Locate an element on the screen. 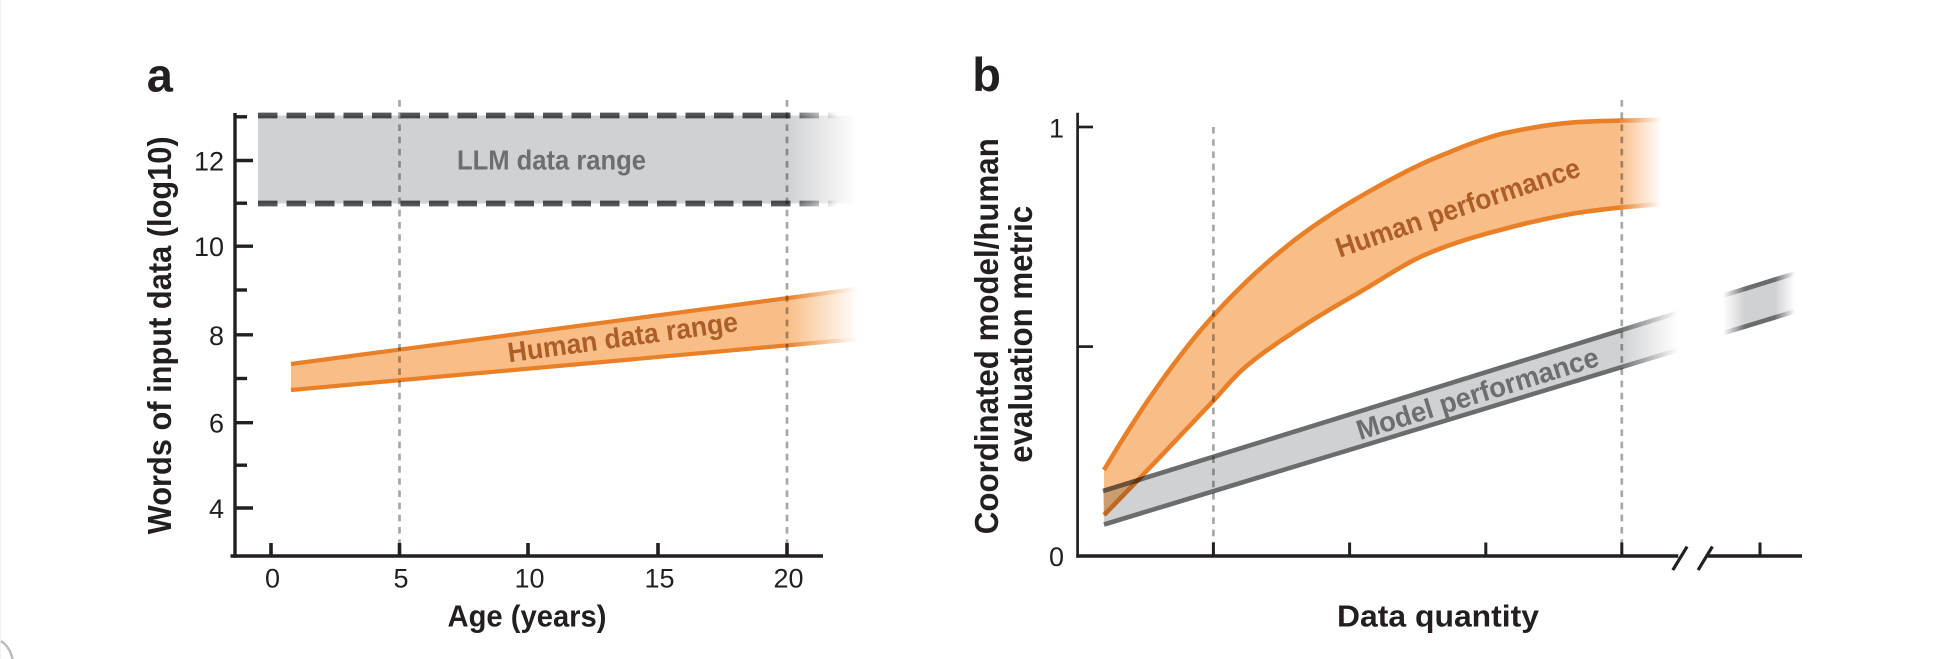 This screenshot has height=659, width=1944. svg-text: LLM data range is located at coordinates (551, 160).